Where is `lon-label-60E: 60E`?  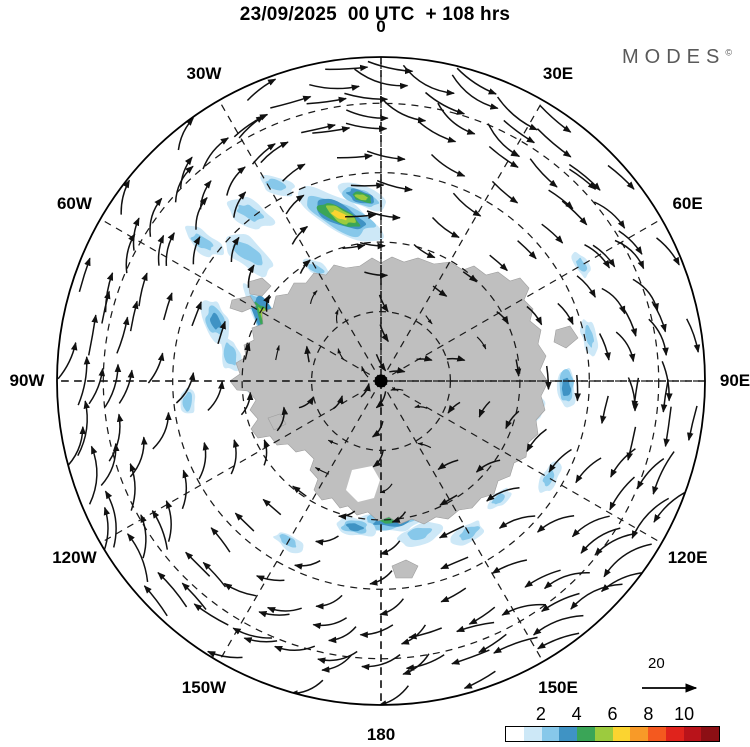
lon-label-60E: 60E is located at coordinates (687, 203).